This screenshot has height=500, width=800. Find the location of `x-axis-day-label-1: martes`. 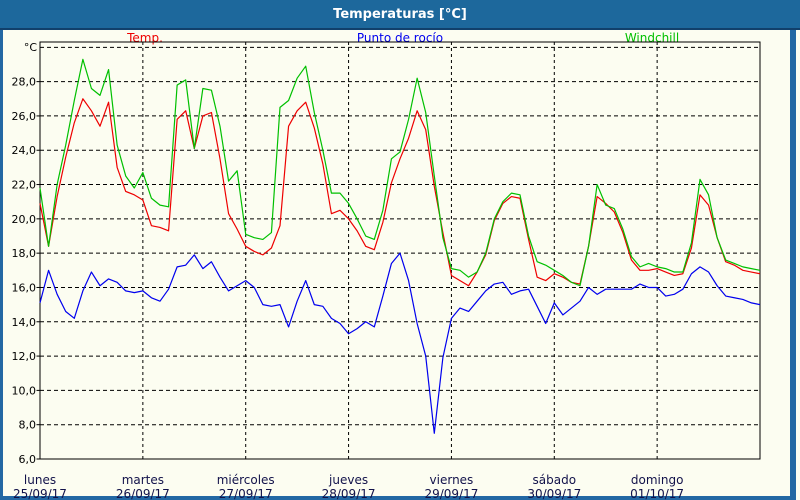

x-axis-day-label-1: martes is located at coordinates (143, 480).